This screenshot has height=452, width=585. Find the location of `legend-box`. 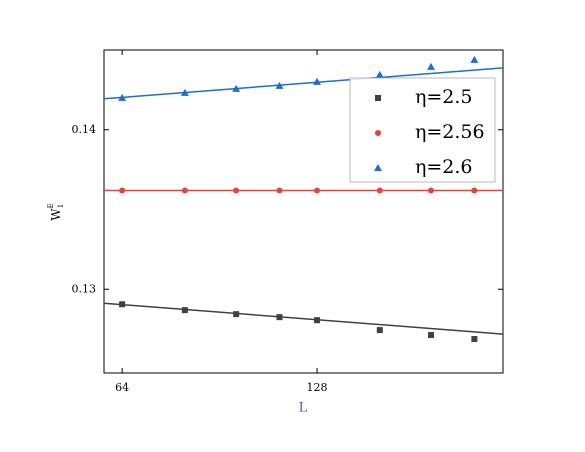

legend-box is located at coordinates (422, 130).